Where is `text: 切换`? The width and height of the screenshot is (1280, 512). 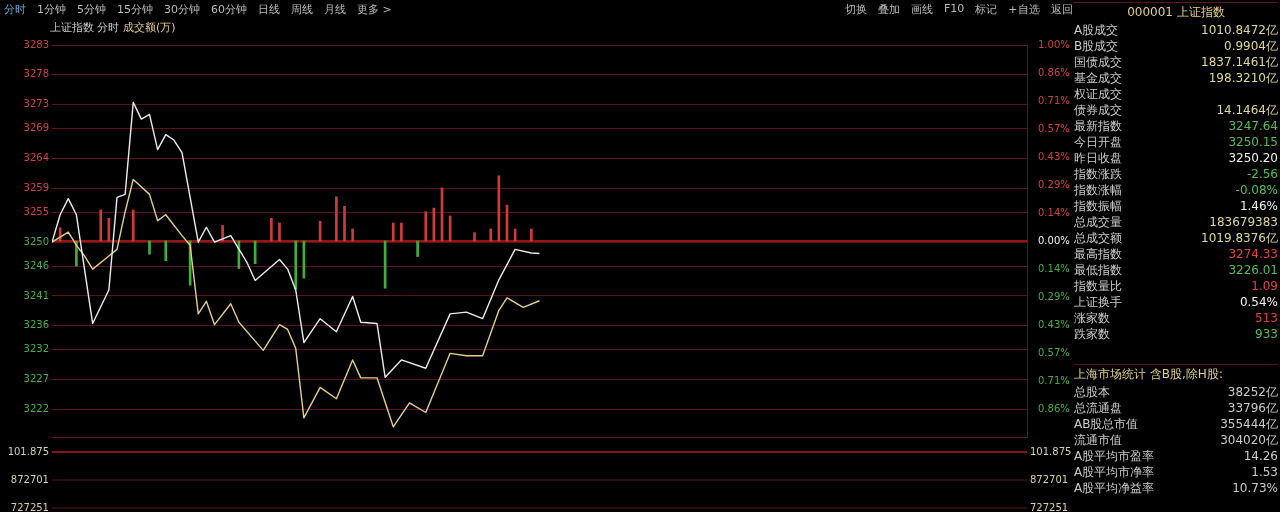 text: 切换 is located at coordinates (856, 9).